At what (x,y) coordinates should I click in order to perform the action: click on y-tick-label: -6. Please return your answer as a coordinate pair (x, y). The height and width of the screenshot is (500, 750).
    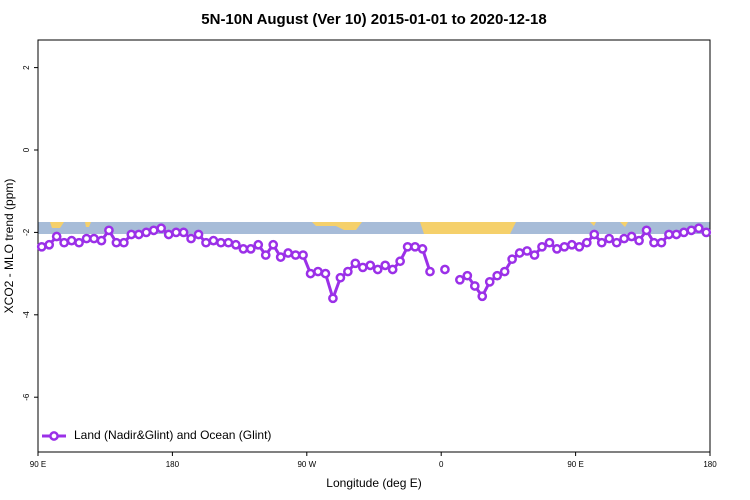
    Looking at the image, I should click on (26, 397).